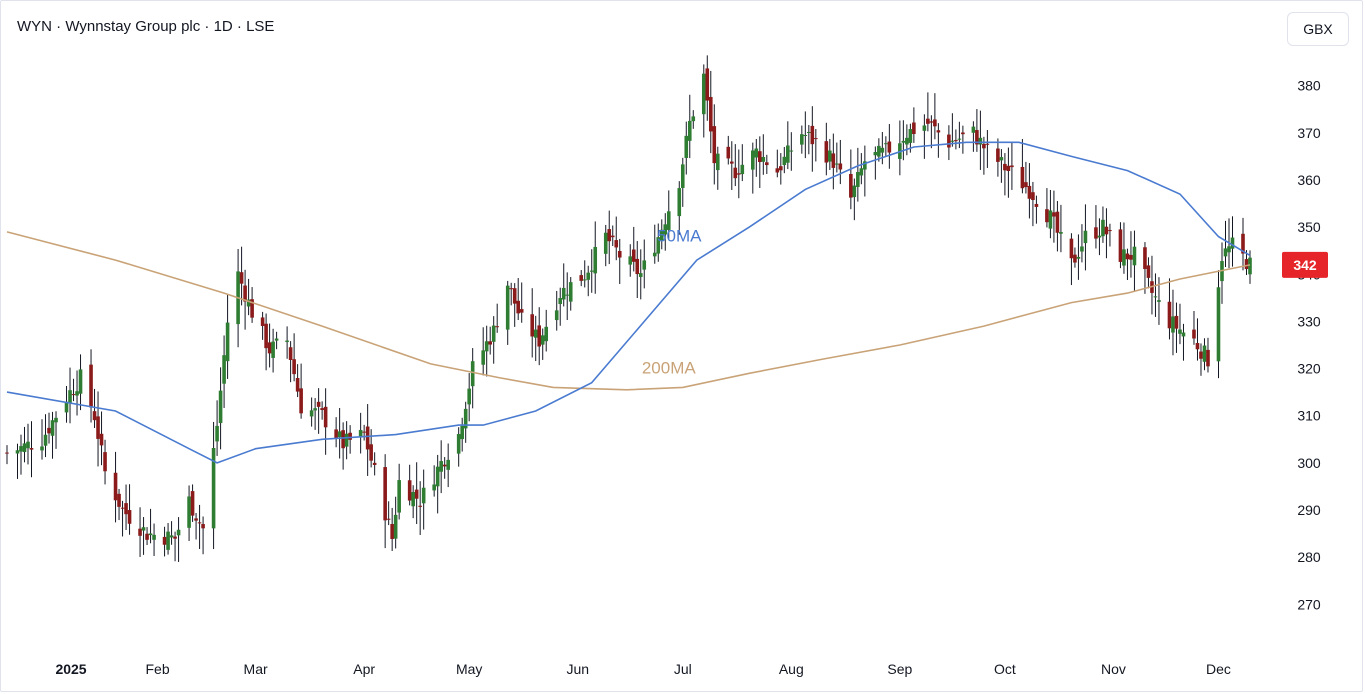 Image resolution: width=1365 pixels, height=694 pixels. Describe the element at coordinates (1309, 86) in the screenshot. I see `y-tick-label: 380` at that location.